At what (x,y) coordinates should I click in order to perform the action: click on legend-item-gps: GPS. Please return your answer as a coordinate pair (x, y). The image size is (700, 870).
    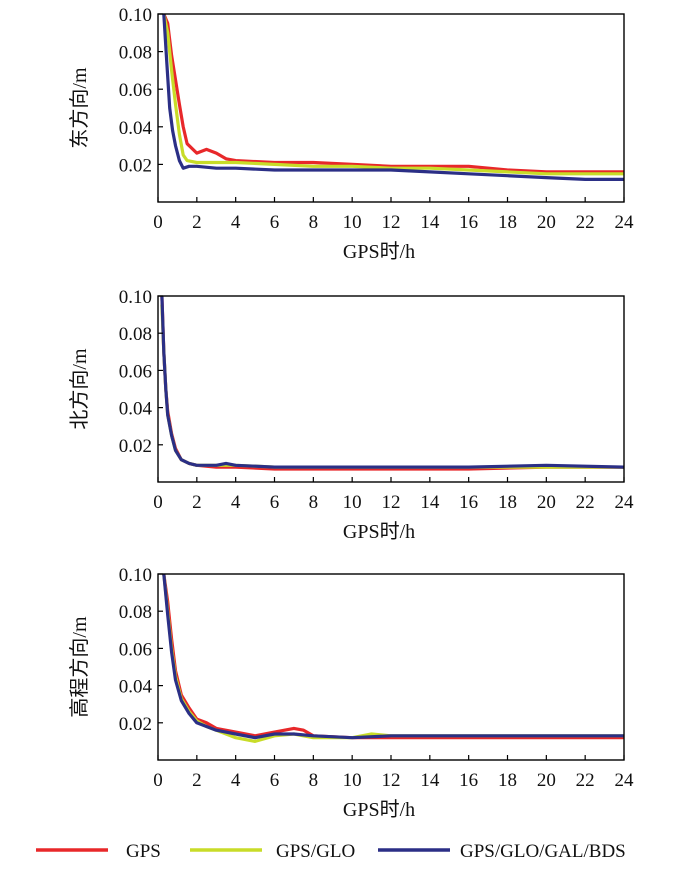
    Looking at the image, I should click on (98, 851).